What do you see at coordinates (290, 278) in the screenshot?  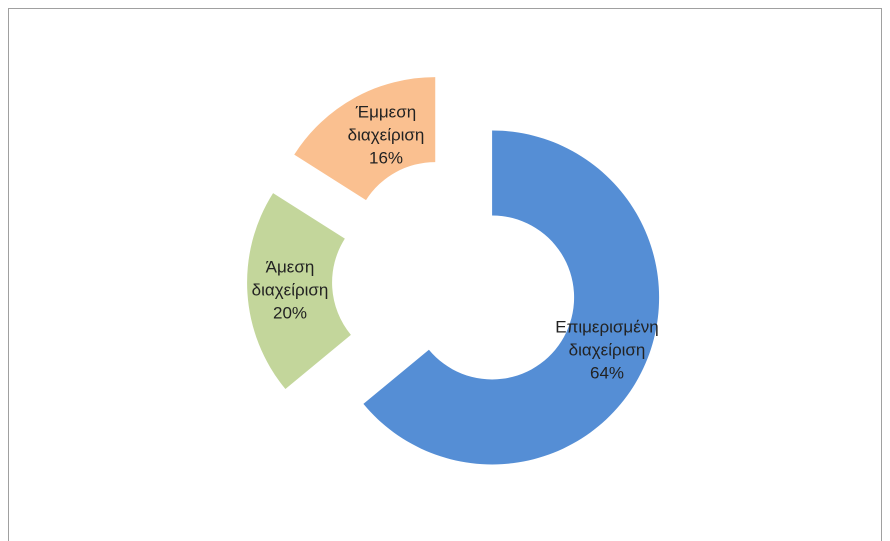 I see `category-label: Άμεση διαχείριση` at bounding box center [290, 278].